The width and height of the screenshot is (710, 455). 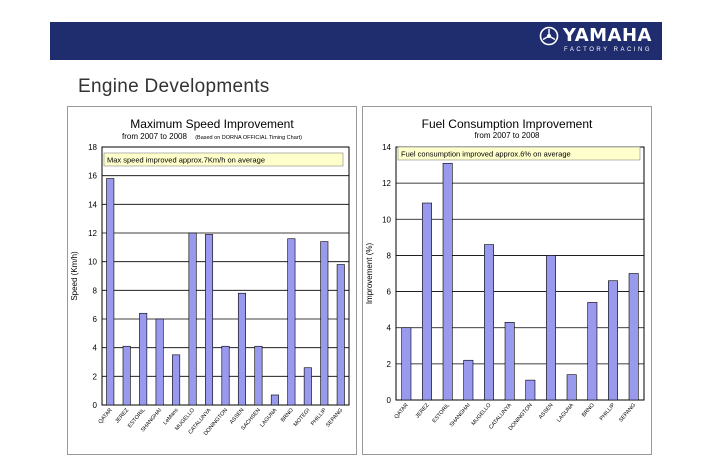 I want to click on x-tick-label: SHANGHAI, so click(x=460, y=415).